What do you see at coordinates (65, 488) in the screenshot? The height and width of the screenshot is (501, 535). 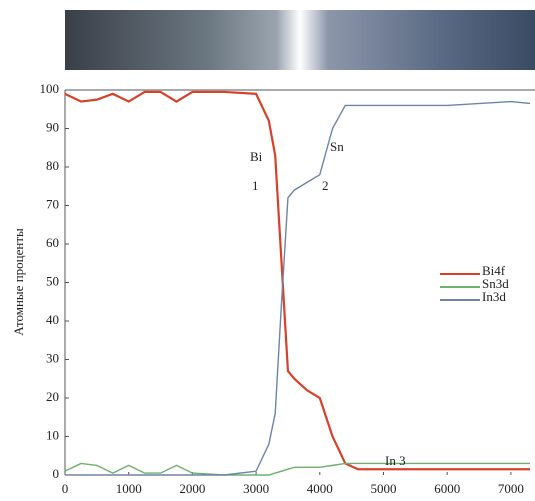 I see `x-tick-label: 0` at bounding box center [65, 488].